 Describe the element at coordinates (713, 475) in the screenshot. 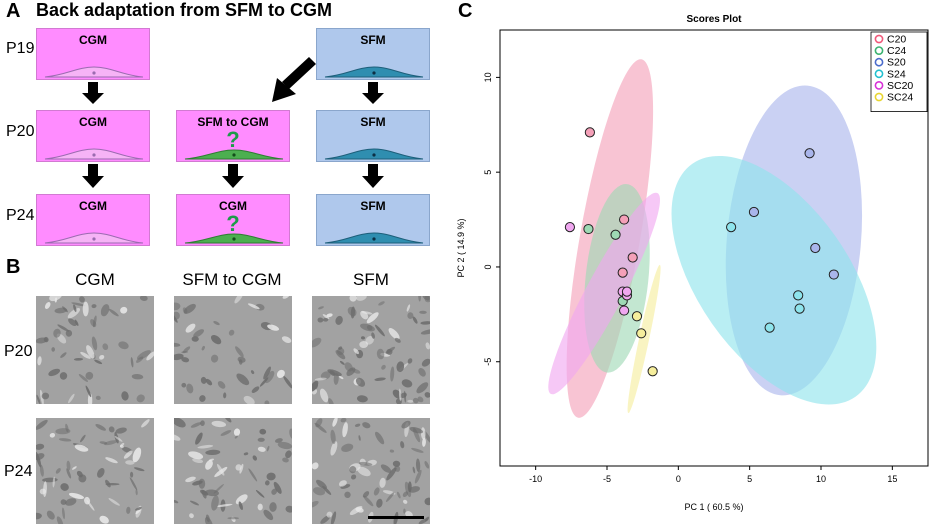

I see `x-axis-ticks: -10 -5 0 5 10 15` at that location.